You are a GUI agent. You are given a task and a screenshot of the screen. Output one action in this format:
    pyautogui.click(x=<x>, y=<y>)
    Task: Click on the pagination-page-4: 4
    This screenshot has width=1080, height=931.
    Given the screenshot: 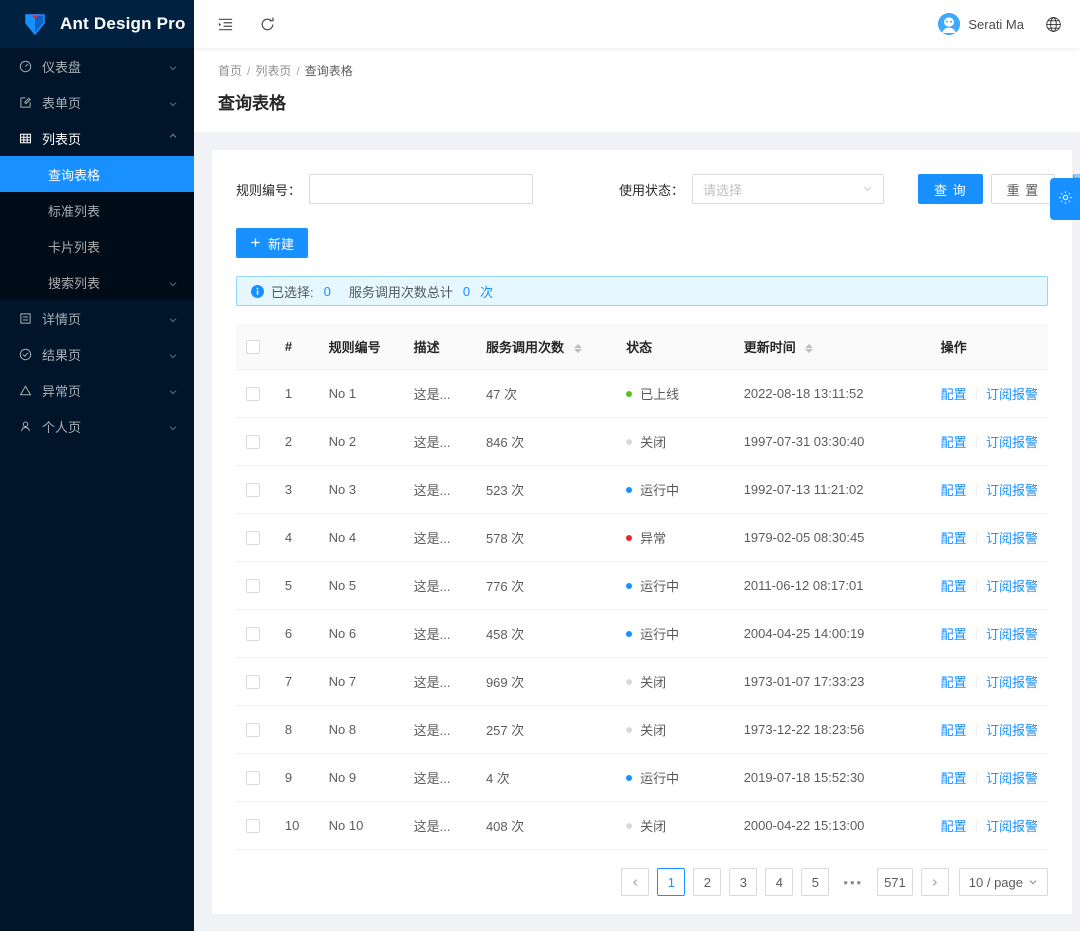 What is the action you would take?
    pyautogui.click(x=779, y=882)
    